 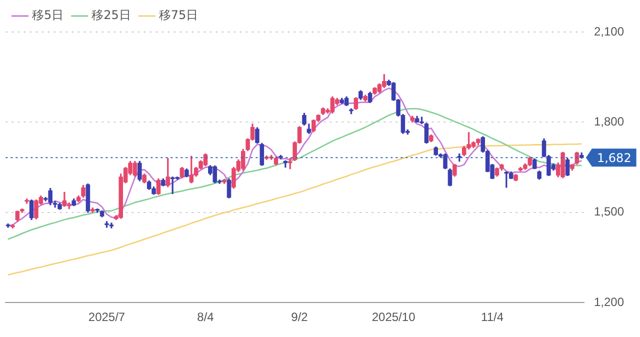 I want to click on x-tick-label: 2025/10, so click(x=394, y=317).